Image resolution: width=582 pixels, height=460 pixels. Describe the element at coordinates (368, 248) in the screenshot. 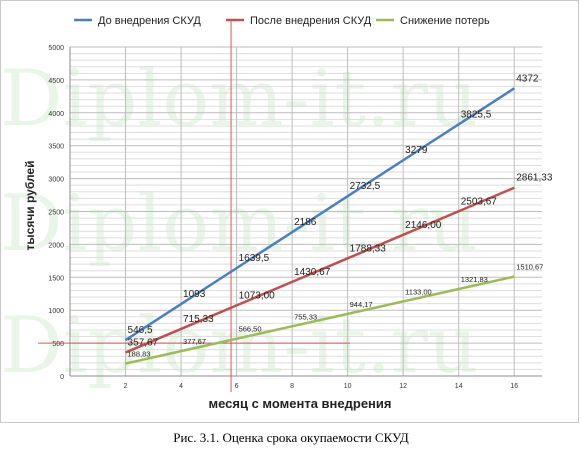

I see `data-label: 1788,33` at that location.